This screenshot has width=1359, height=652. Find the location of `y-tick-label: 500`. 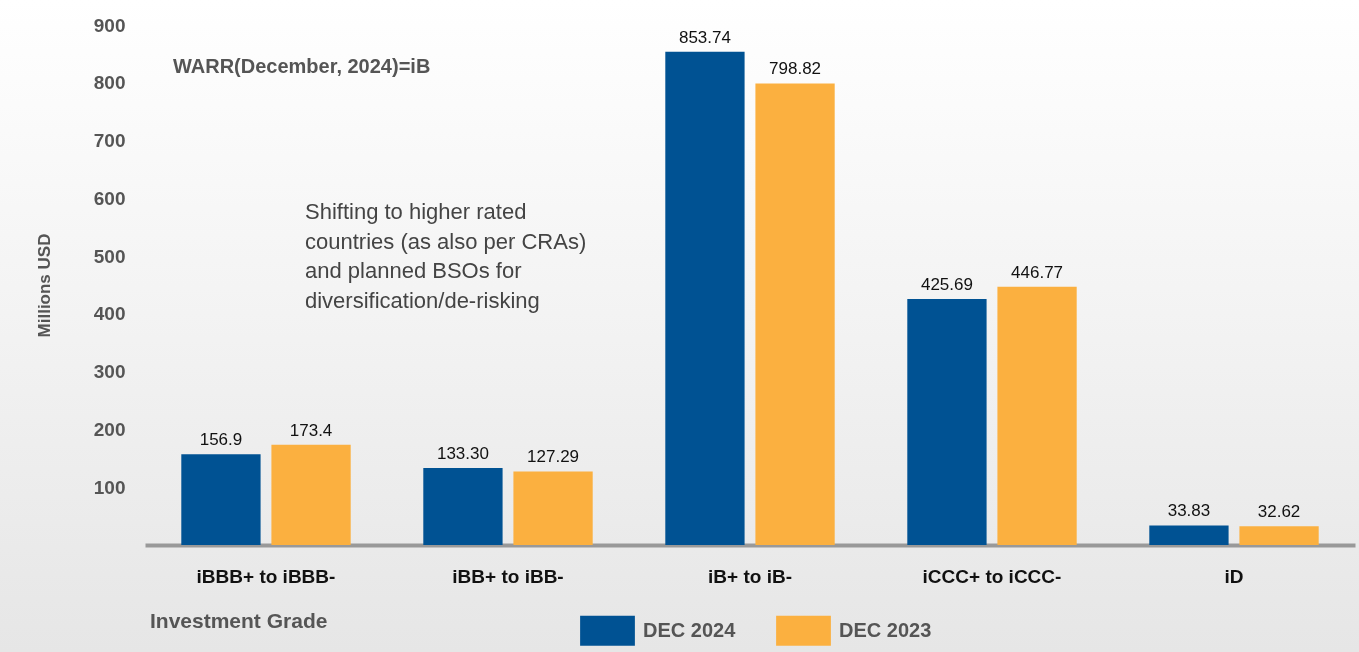

y-tick-label: 500 is located at coordinates (109, 256).